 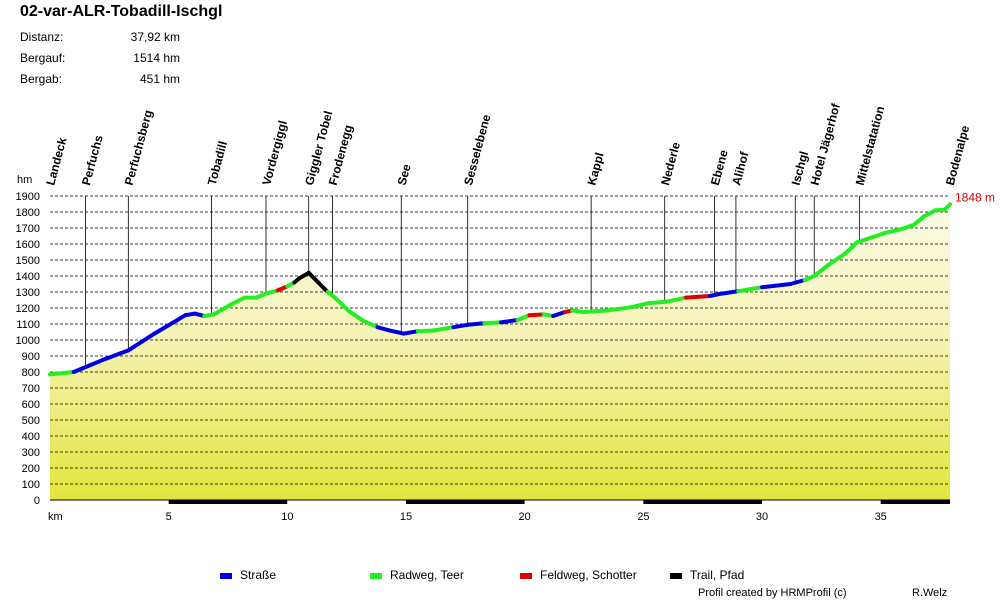 What do you see at coordinates (404, 174) in the screenshot?
I see `waypoint-label: See` at bounding box center [404, 174].